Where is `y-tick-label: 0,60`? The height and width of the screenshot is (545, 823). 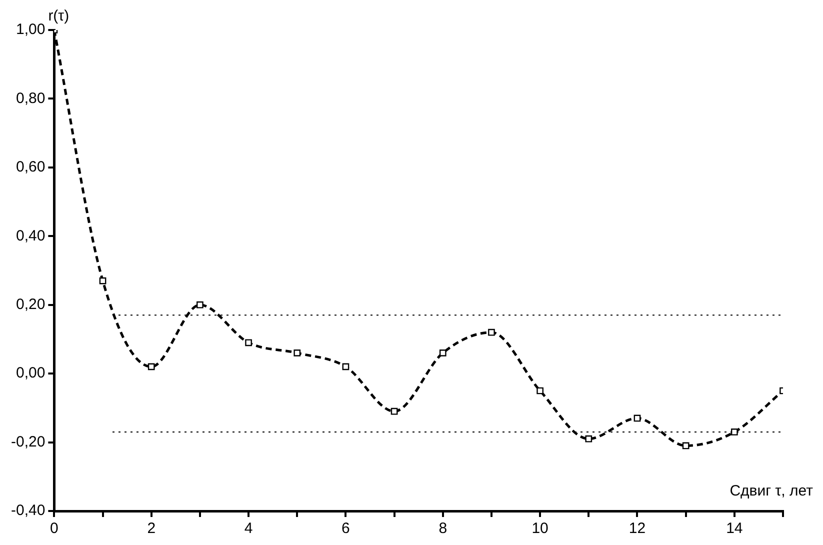
y-tick-label: 0,60 is located at coordinates (31, 167).